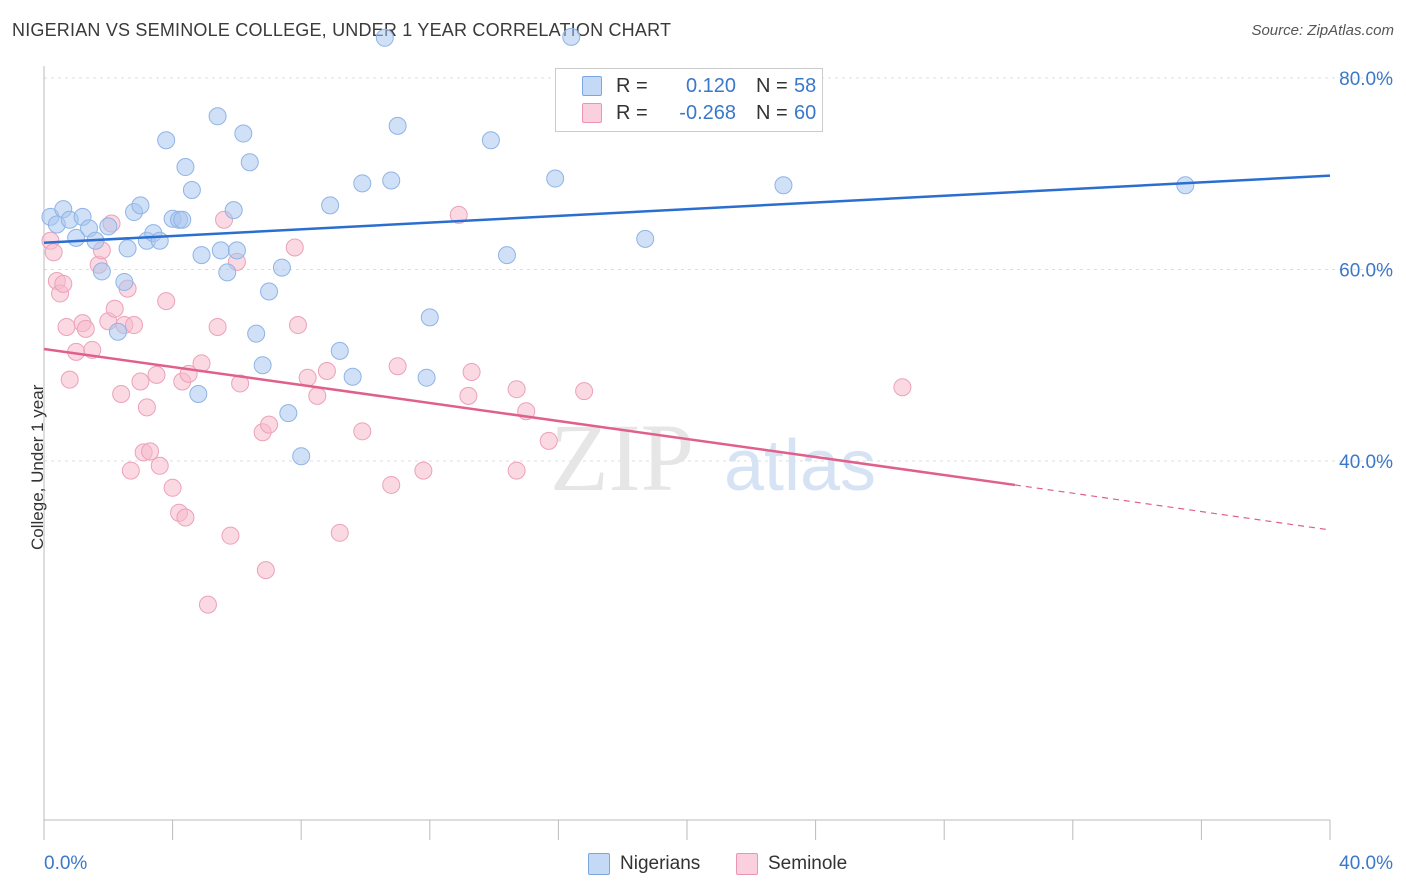  What do you see at coordinates (592, 113) in the screenshot?
I see `seminole-swatch` at bounding box center [592, 113].